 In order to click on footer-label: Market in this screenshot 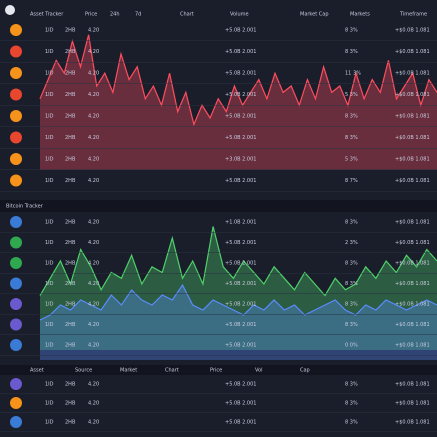, I will do `click(128, 371)`.